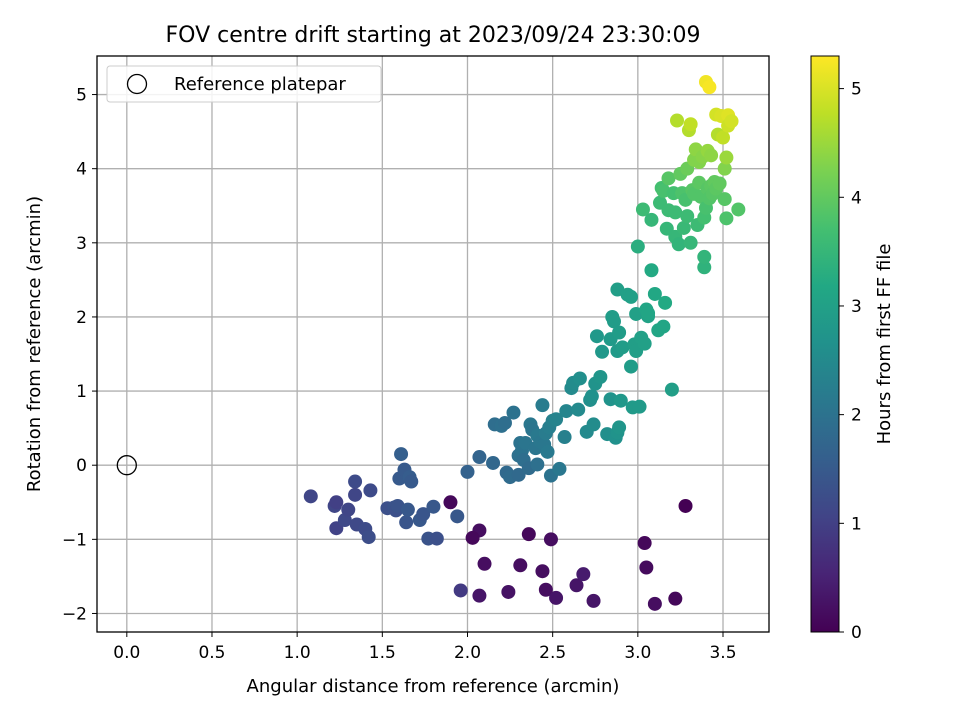 This screenshot has width=960, height=720. Describe the element at coordinates (722, 653) in the screenshot. I see `x-tick-label: 3.5` at that location.